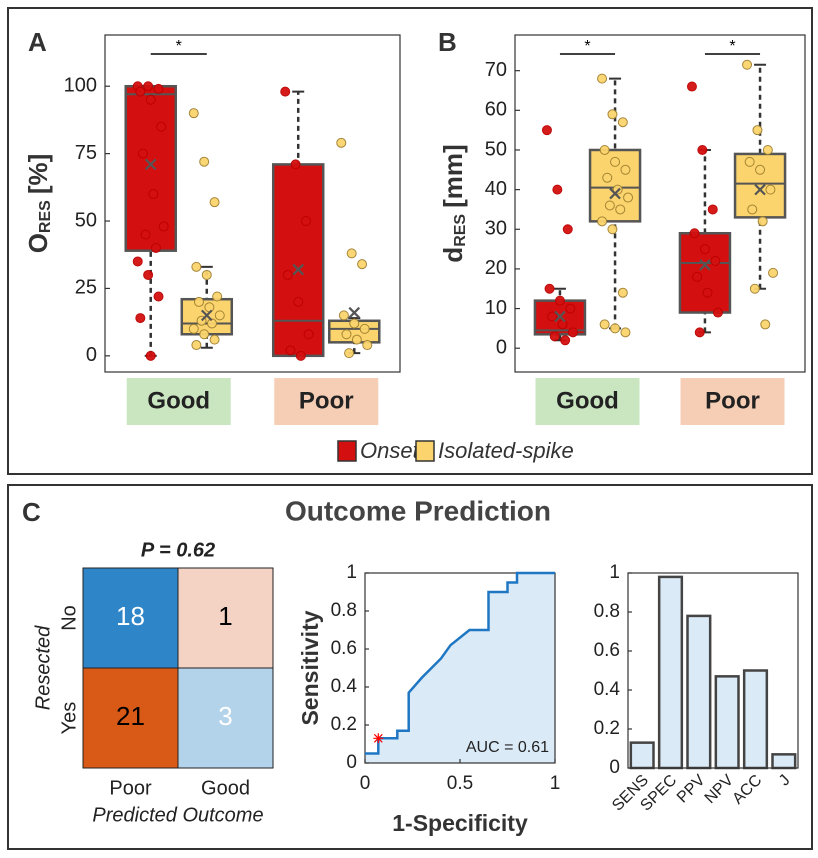  What do you see at coordinates (720, 790) in the screenshot?
I see `x-tick-label: NPV` at bounding box center [720, 790].